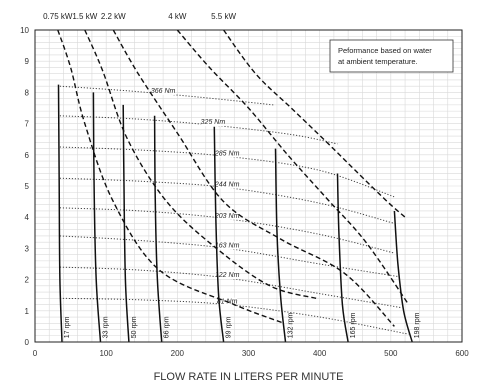  I want to click on torque-label: 366 Nm, so click(163, 91).